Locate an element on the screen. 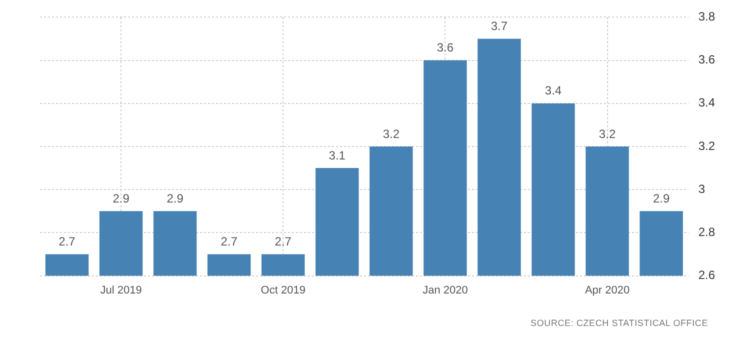  data-label: 3.1 is located at coordinates (337, 155).